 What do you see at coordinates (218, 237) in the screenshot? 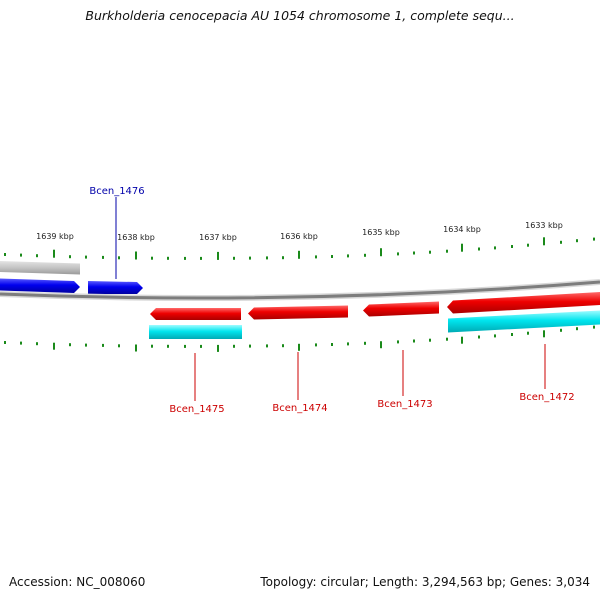
I see `kbp-label-1637: 1637 kbp` at bounding box center [218, 237].